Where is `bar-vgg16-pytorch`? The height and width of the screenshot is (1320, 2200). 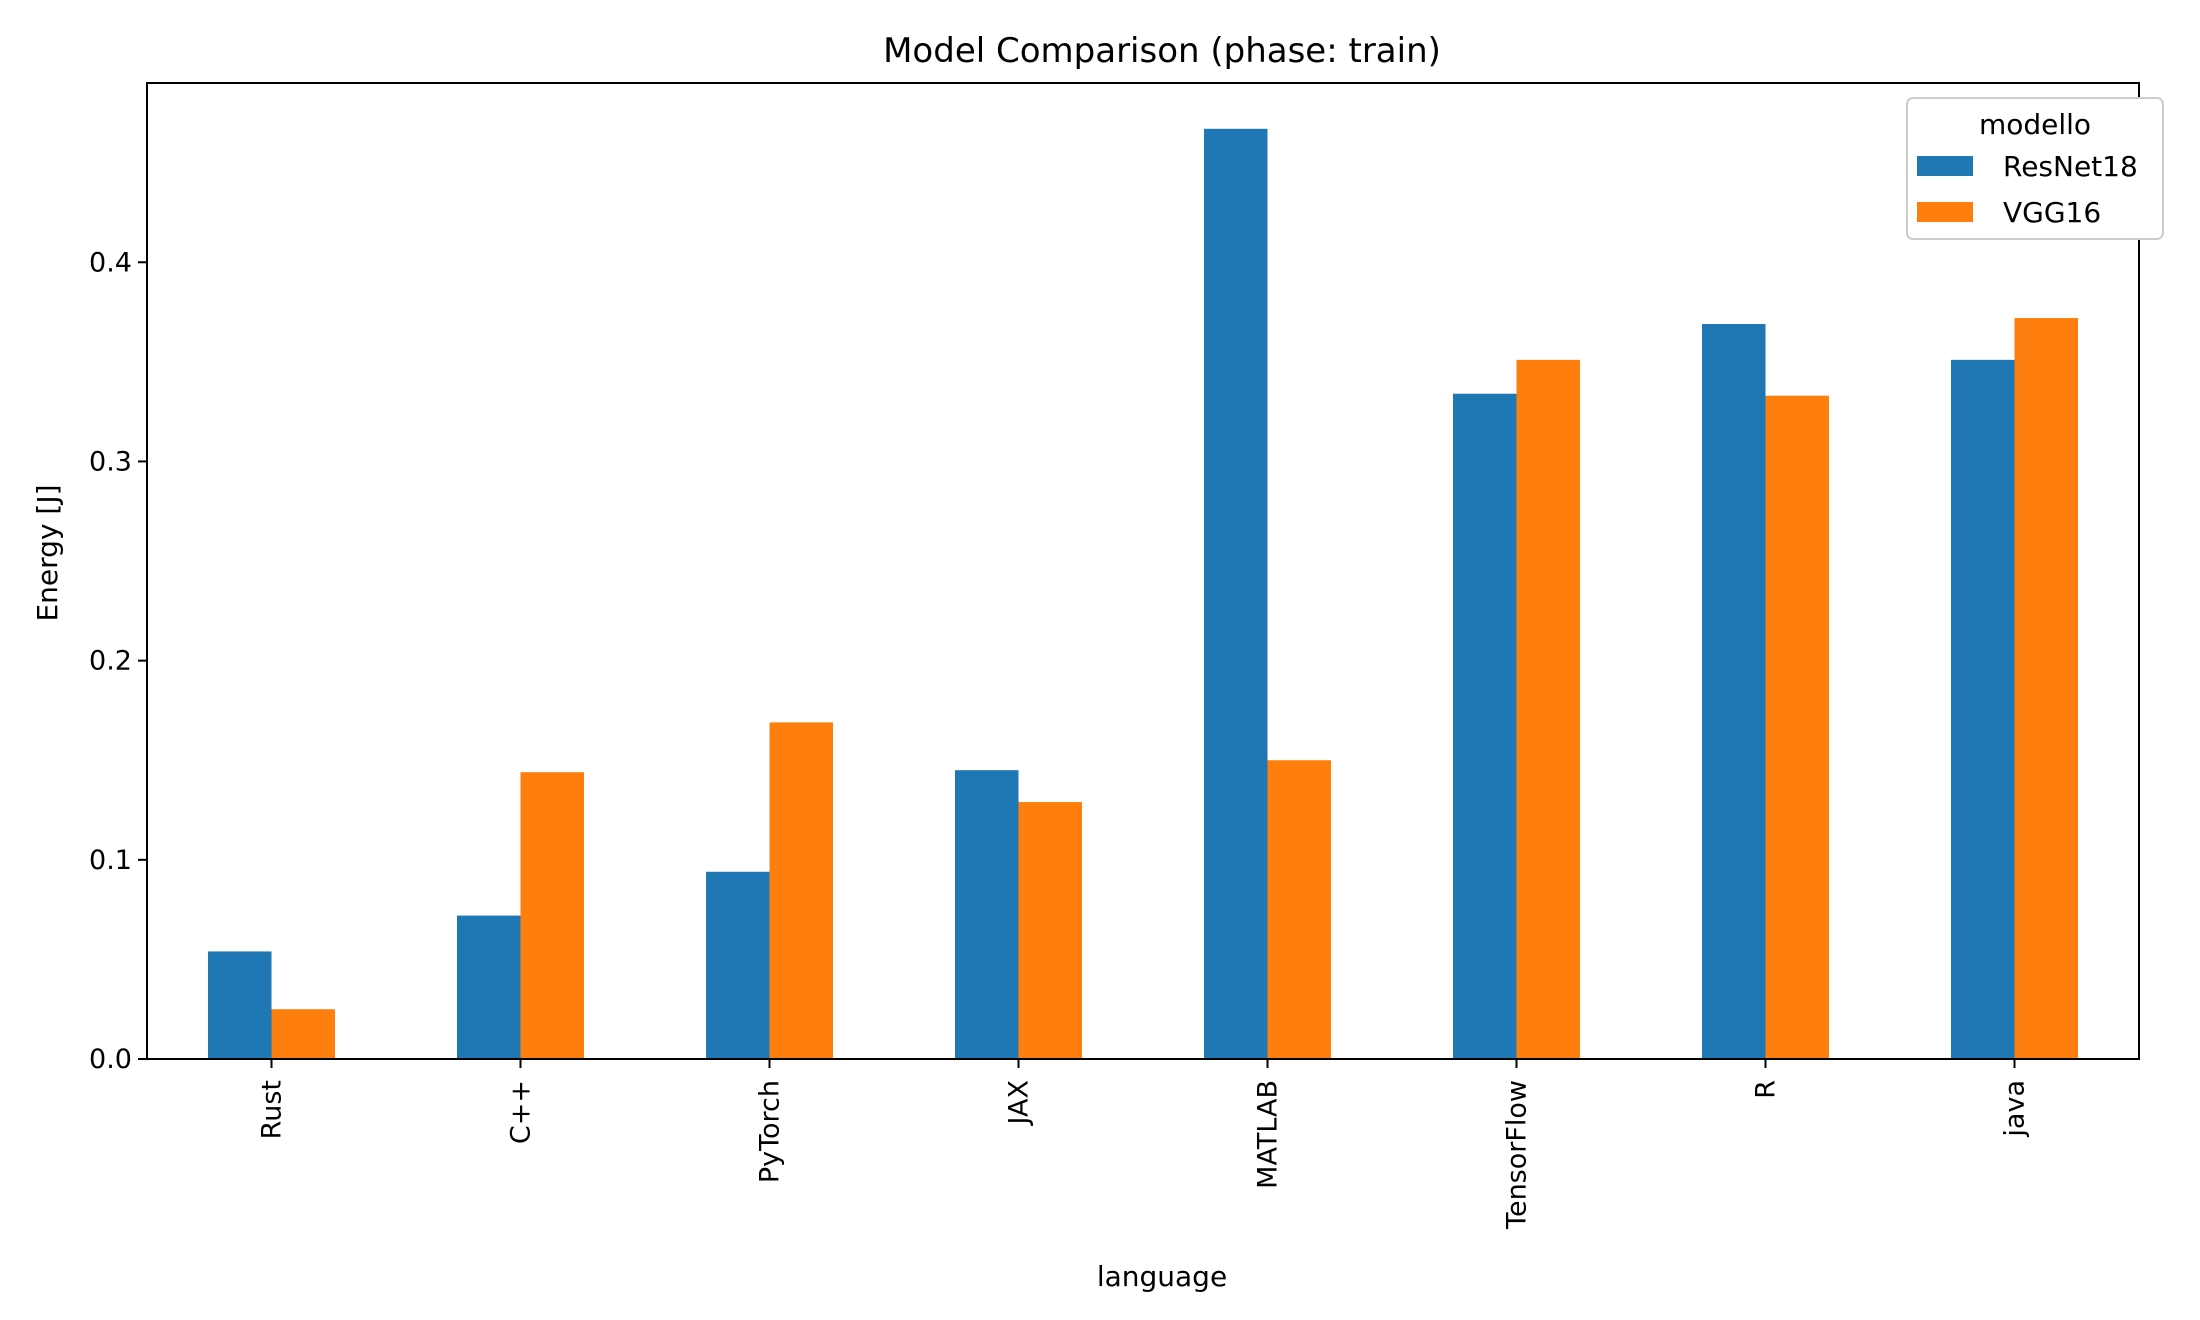
bar-vgg16-pytorch is located at coordinates (801, 890).